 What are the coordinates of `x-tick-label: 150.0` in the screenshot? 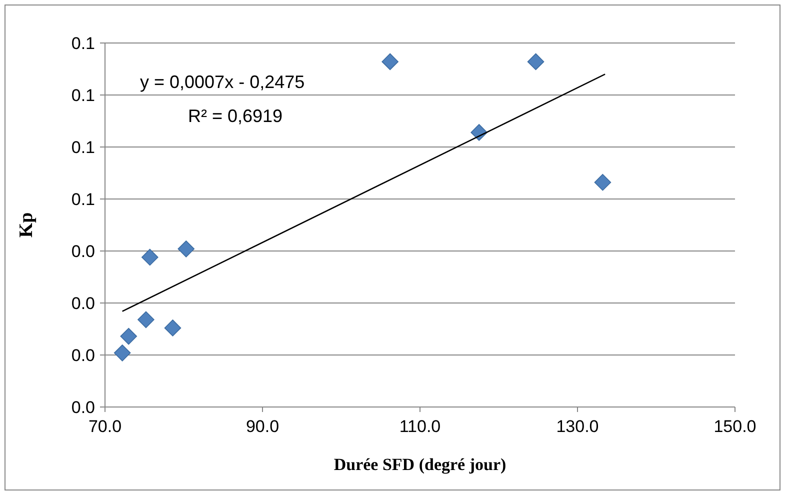 It's located at (735, 426).